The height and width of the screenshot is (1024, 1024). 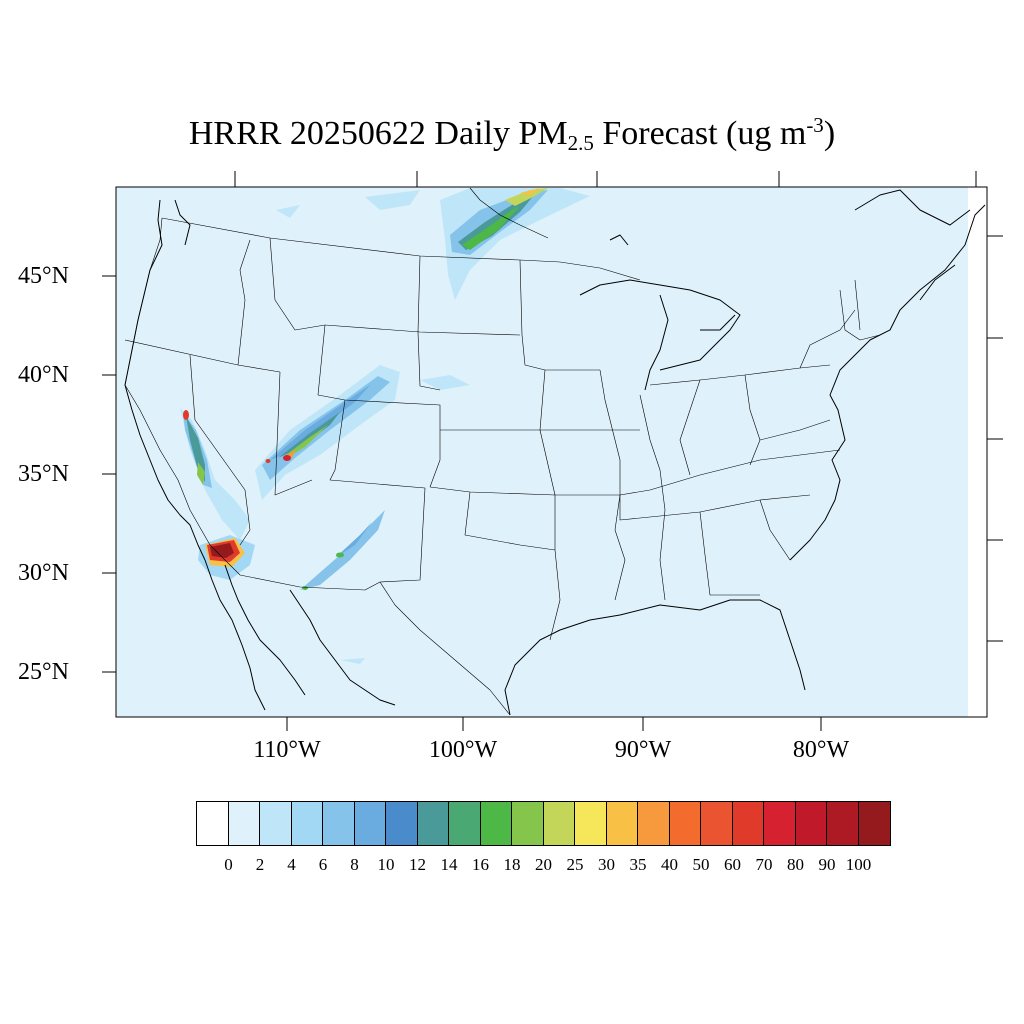 I want to click on arizona-hotspot, so click(x=226, y=557).